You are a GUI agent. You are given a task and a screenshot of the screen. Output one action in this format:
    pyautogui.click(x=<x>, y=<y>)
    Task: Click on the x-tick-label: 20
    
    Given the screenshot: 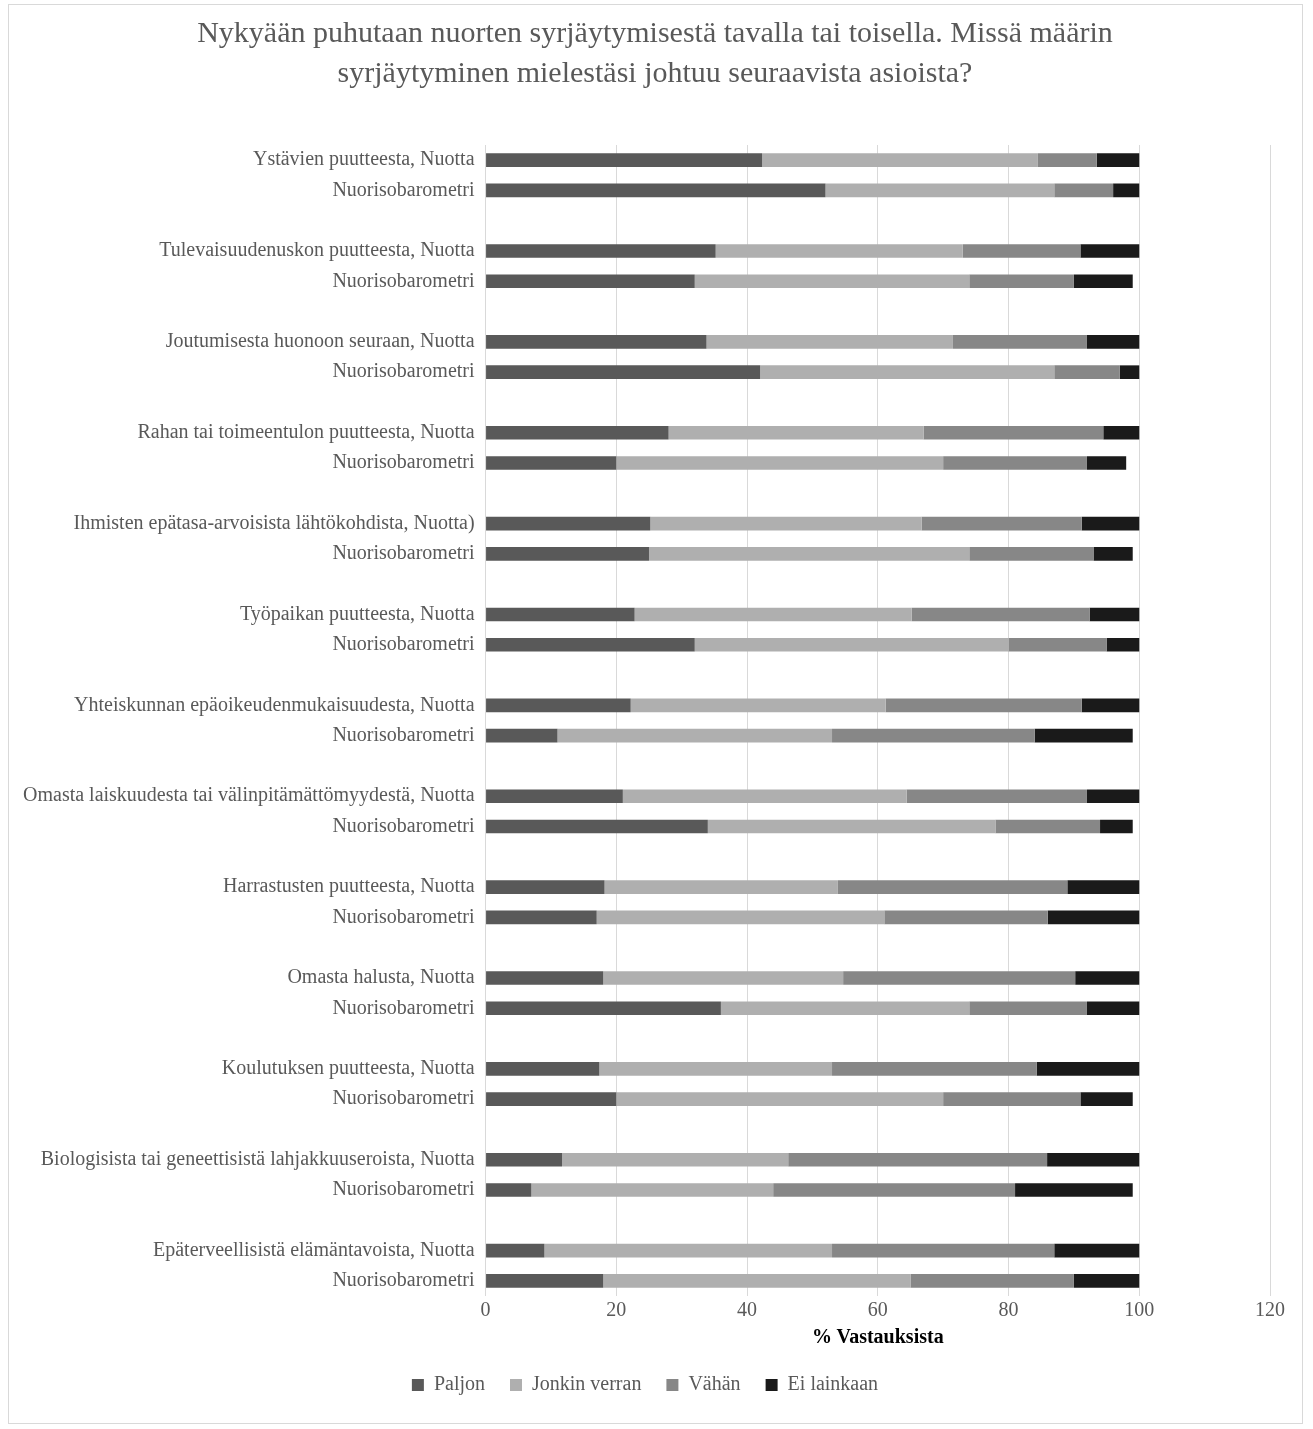 What is the action you would take?
    pyautogui.click(x=616, y=1309)
    